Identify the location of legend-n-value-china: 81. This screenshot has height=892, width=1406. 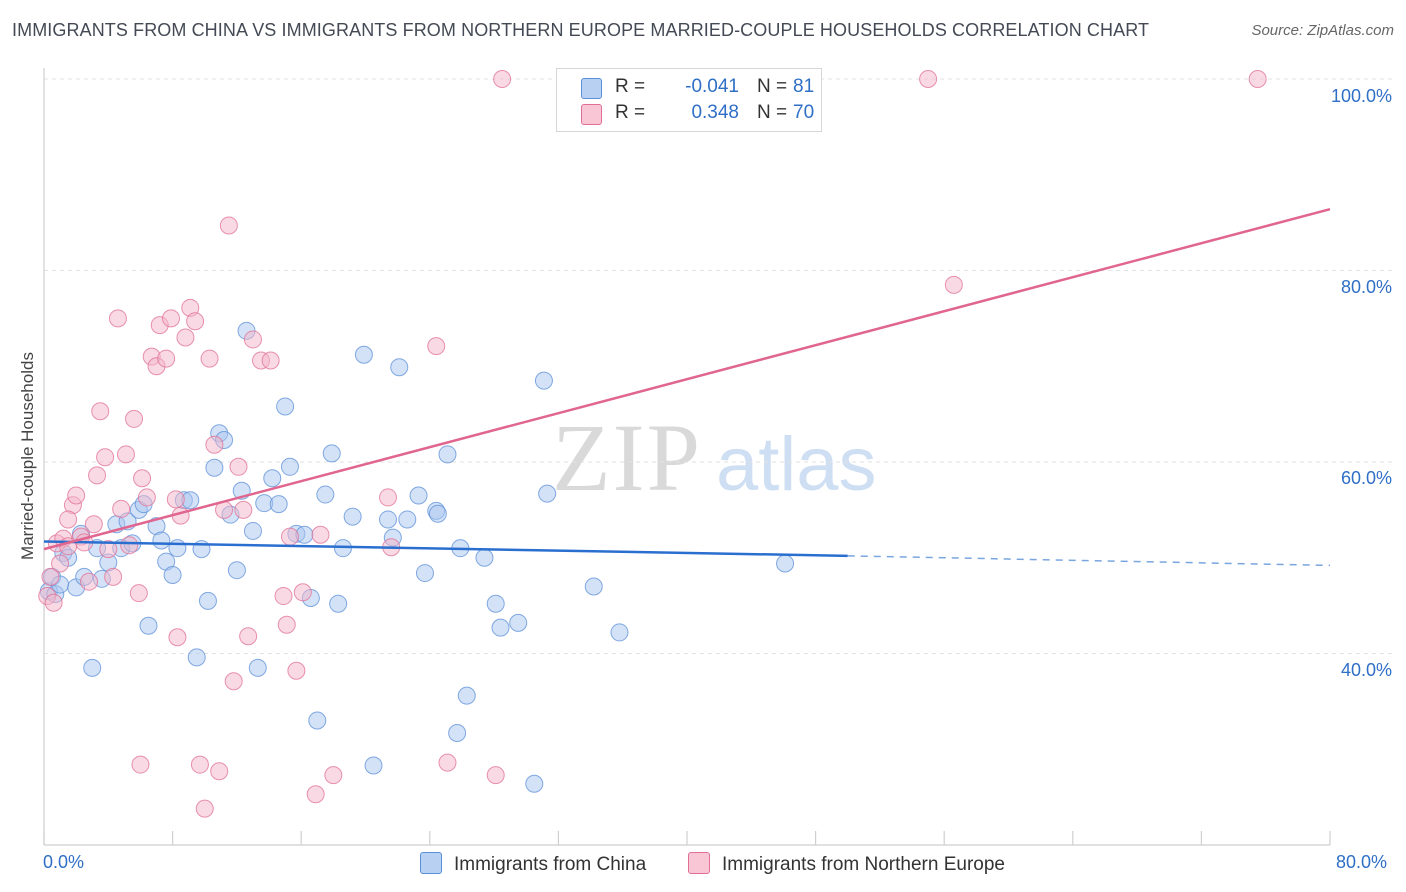
(804, 86).